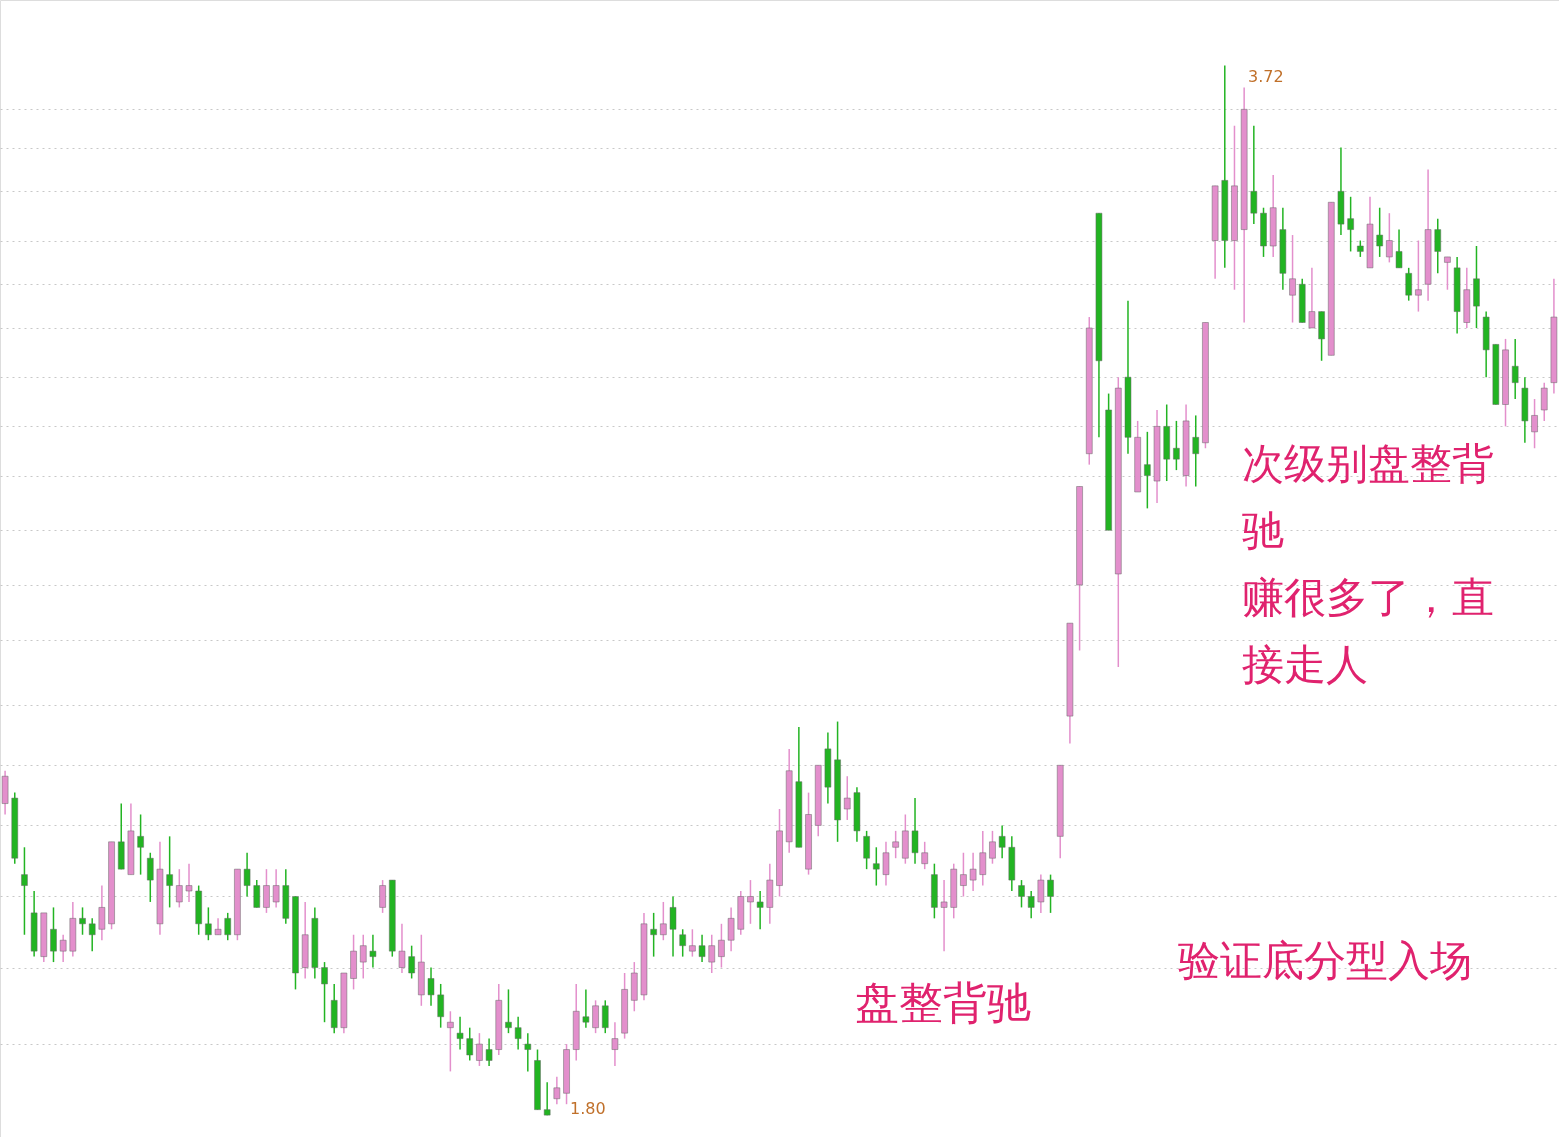 The width and height of the screenshot is (1559, 1137). I want to click on annotation: 次级别盘整背驰, so click(1368, 497).